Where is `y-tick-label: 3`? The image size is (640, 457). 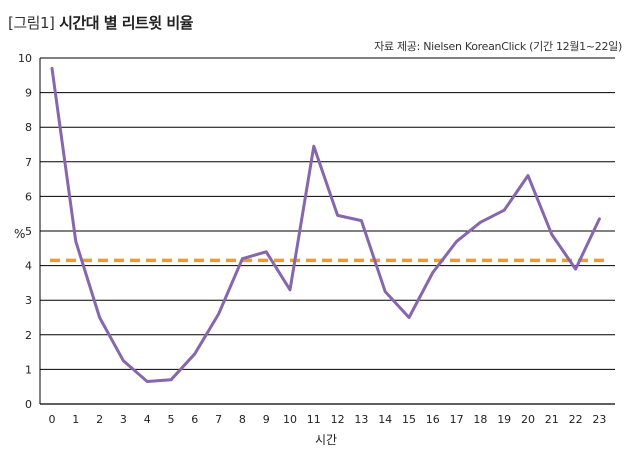 y-tick-label: 3 is located at coordinates (28, 300).